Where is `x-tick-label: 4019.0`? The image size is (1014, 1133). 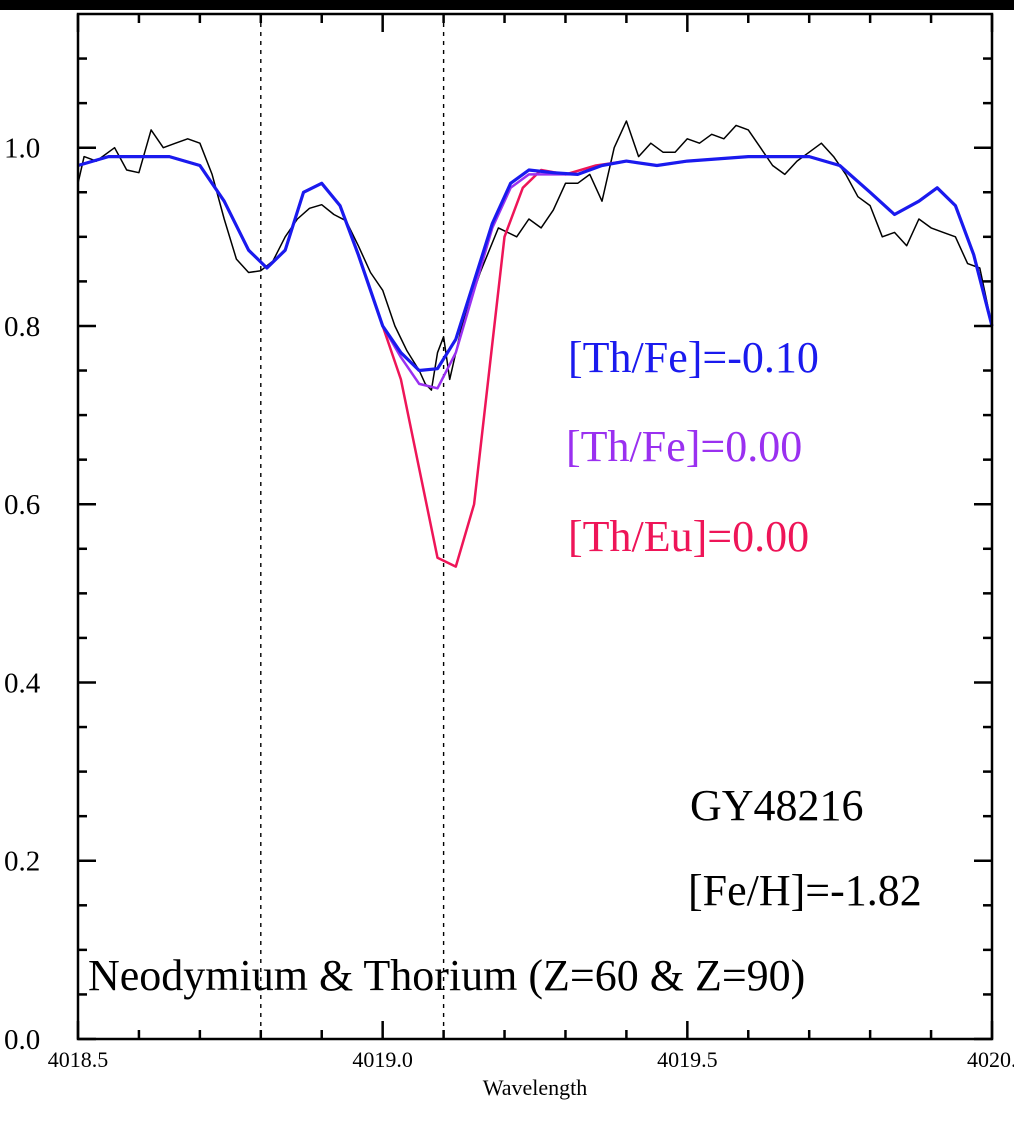 x-tick-label: 4019.0 is located at coordinates (382, 1059).